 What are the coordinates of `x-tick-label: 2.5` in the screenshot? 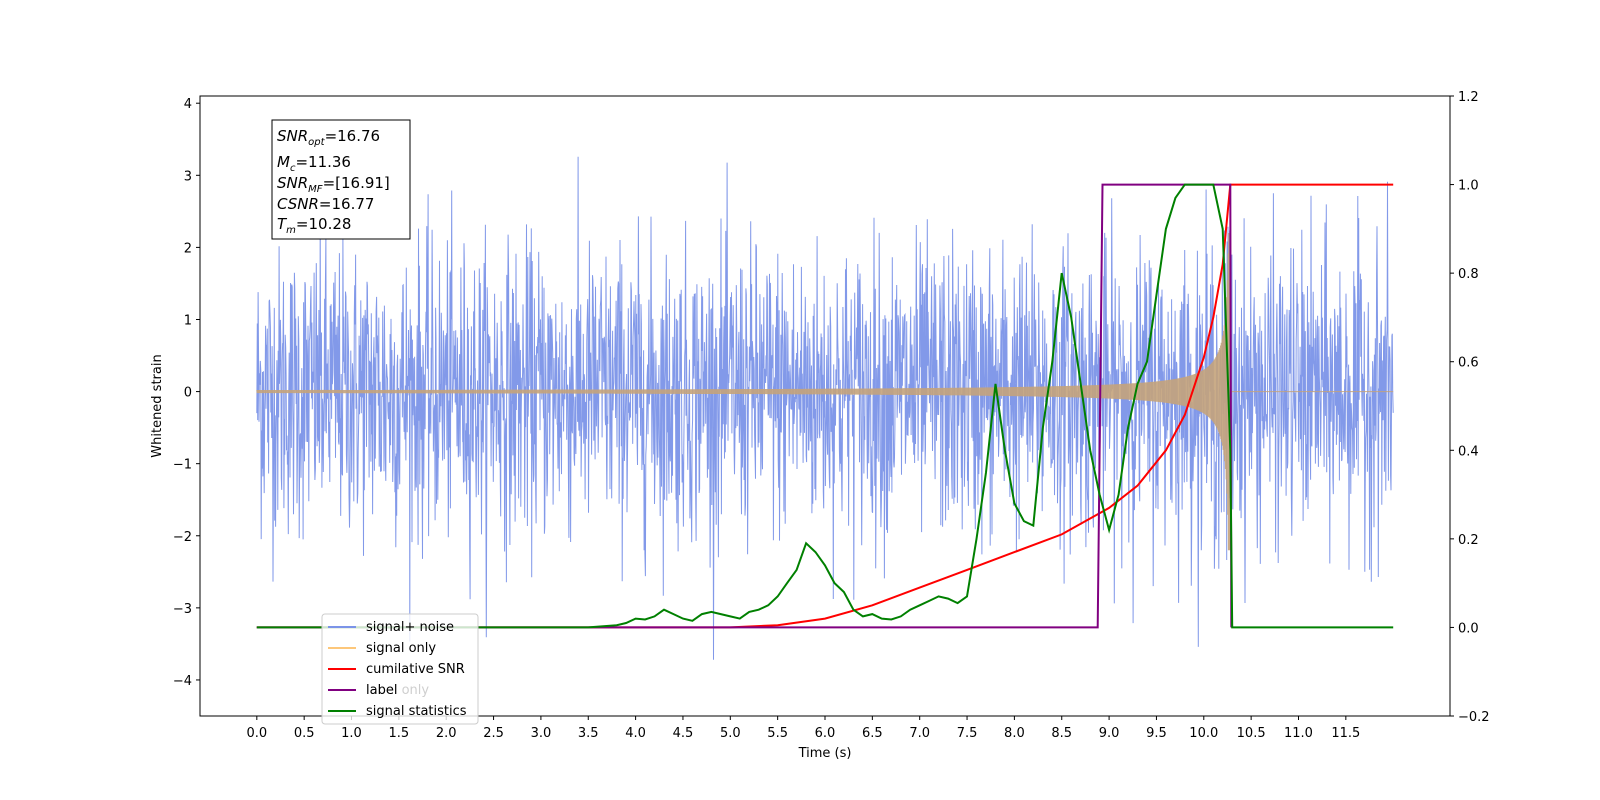 It's located at (493, 733).